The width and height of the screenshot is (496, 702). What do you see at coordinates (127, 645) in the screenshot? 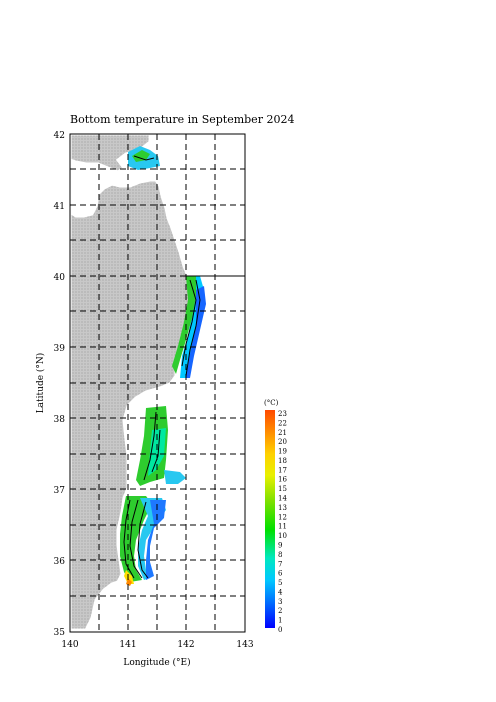
I see `lon-tick: 141` at bounding box center [127, 645].